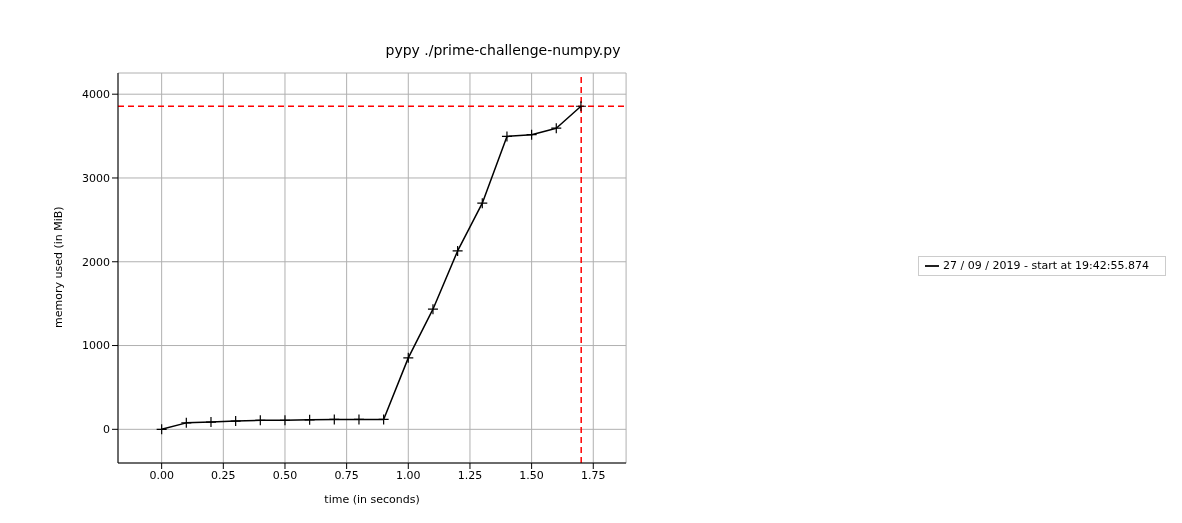  What do you see at coordinates (106, 430) in the screenshot?
I see `y-tick-label: 0` at bounding box center [106, 430].